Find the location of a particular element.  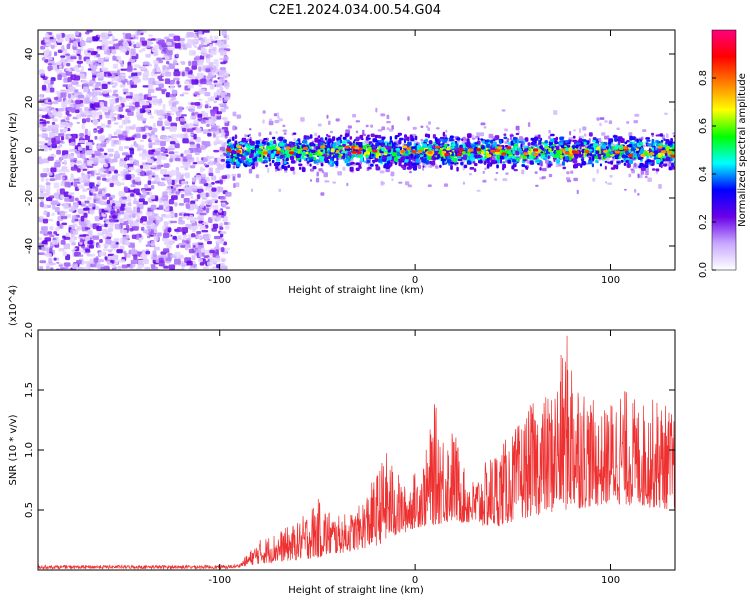

figure-title: C2E1.2024.034.00.54.G04 is located at coordinates (355, 10).